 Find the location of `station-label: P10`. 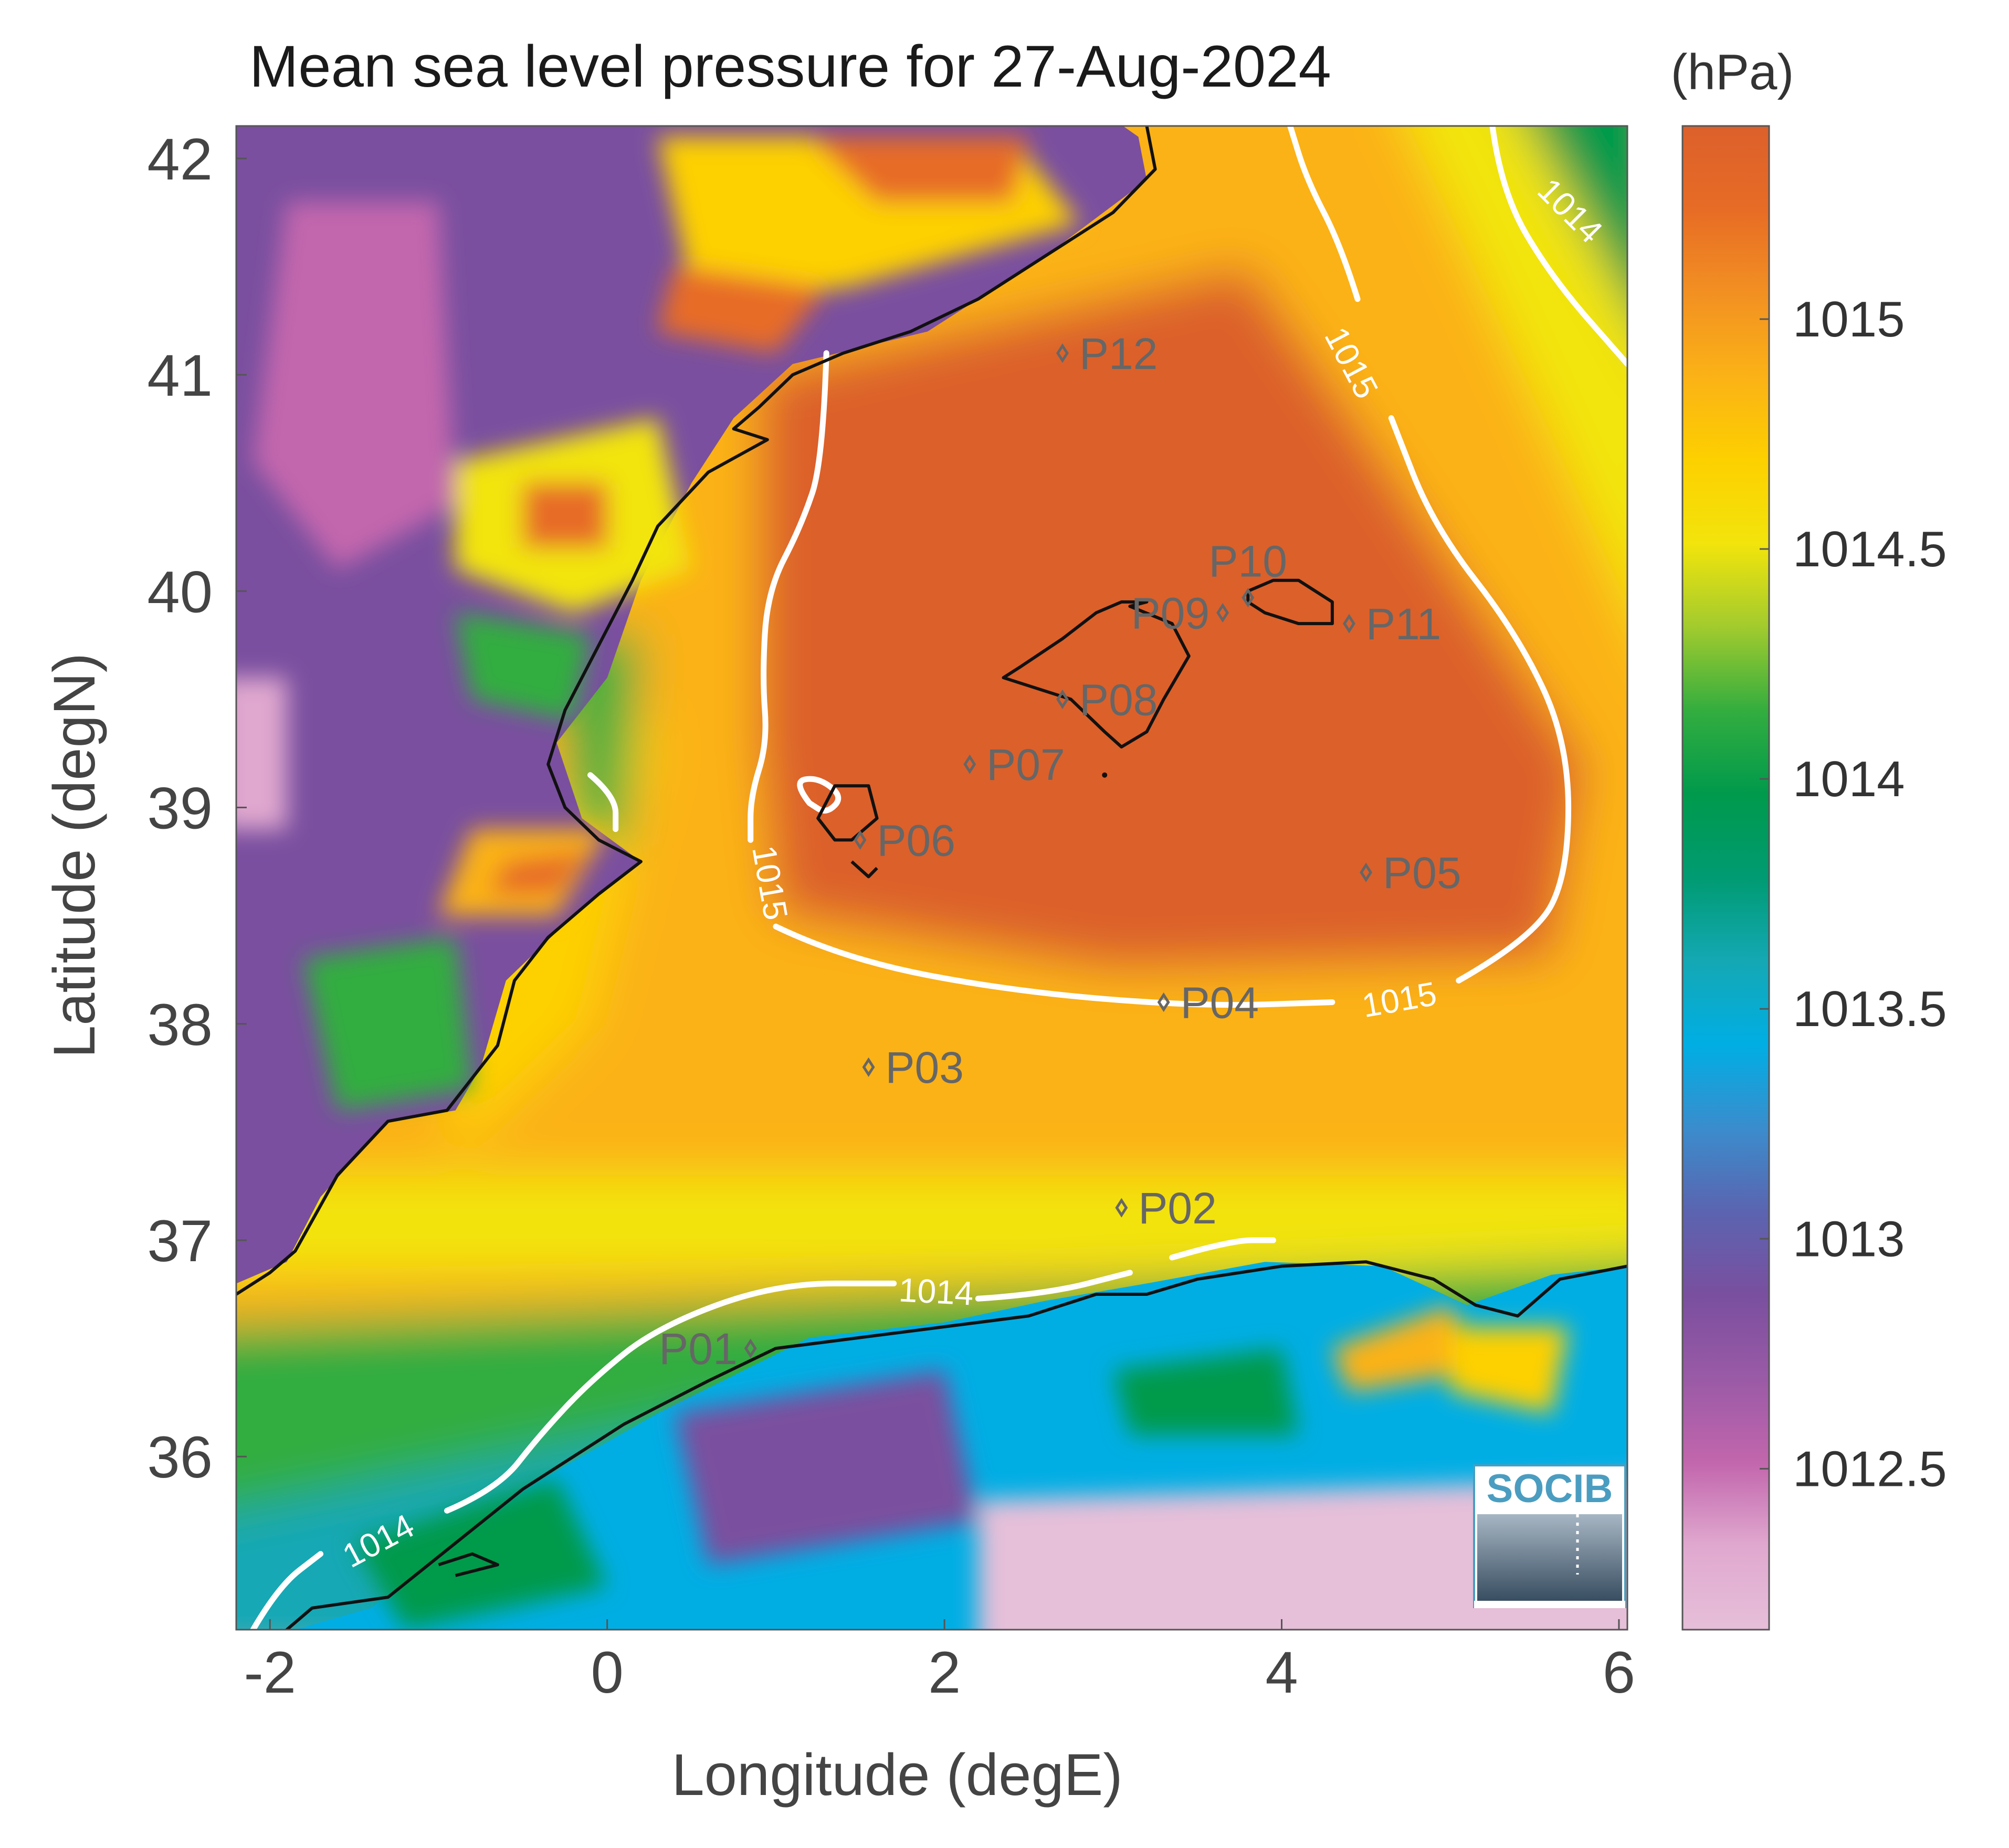

station-label: P10 is located at coordinates (1248, 561).